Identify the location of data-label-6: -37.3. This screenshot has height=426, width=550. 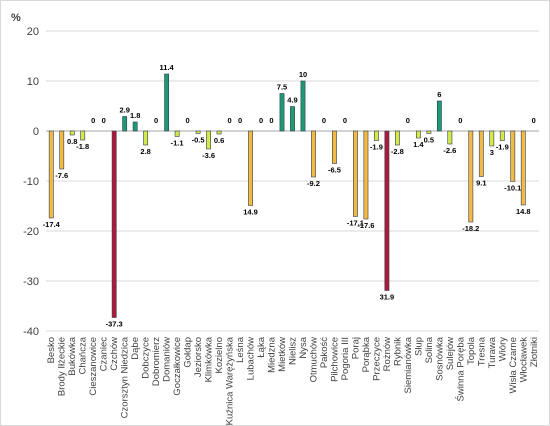
(114, 324).